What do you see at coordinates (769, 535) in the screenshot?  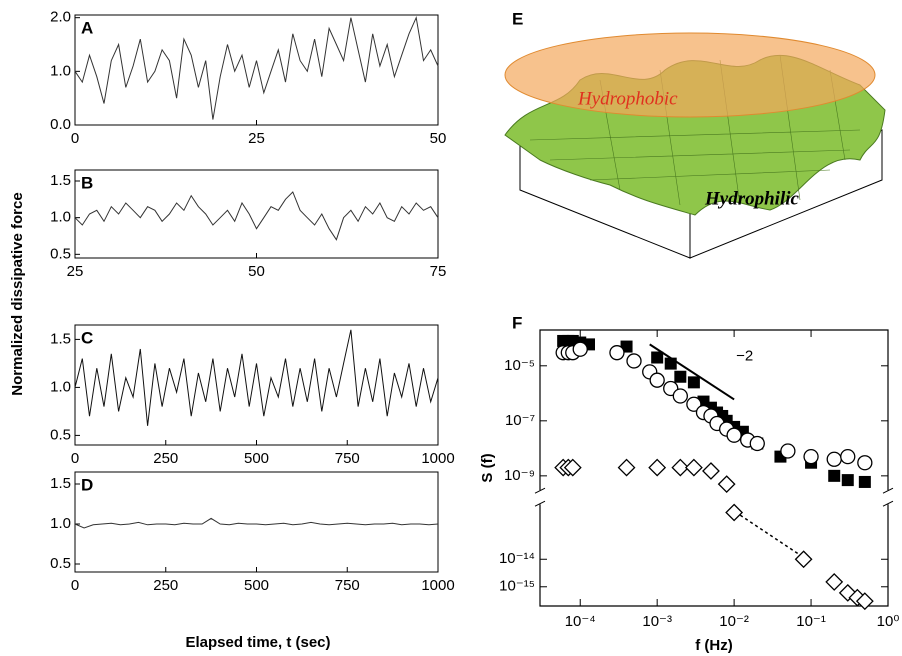 I see `fit-line` at bounding box center [769, 535].